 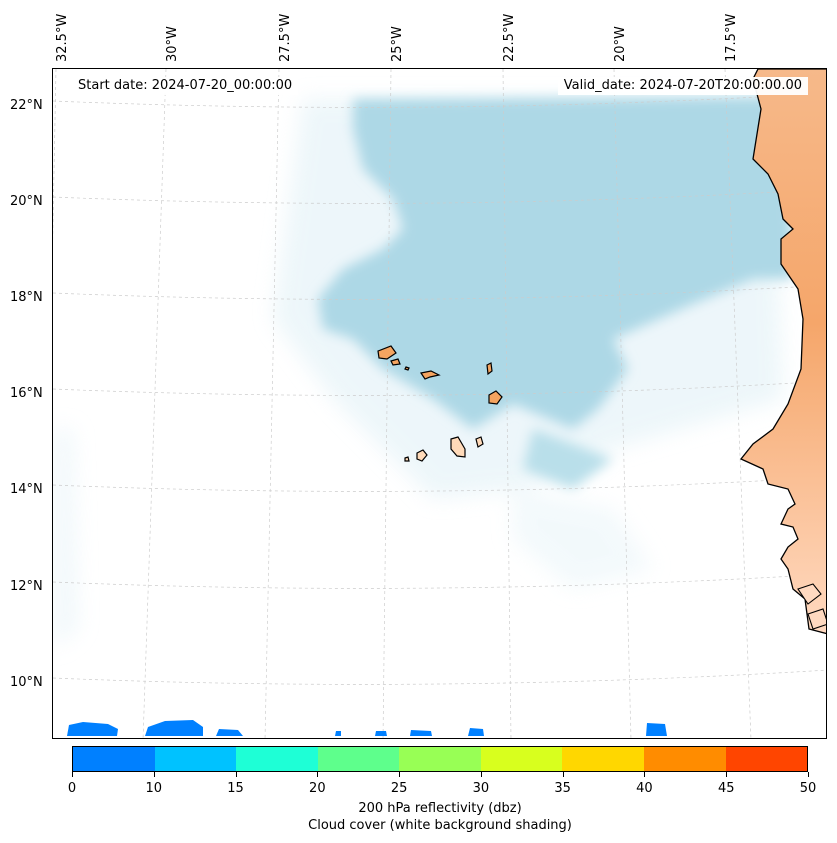 What do you see at coordinates (440, 825) in the screenshot?
I see `colorbar-caption-cloud: Cloud cover (white background shading)` at bounding box center [440, 825].